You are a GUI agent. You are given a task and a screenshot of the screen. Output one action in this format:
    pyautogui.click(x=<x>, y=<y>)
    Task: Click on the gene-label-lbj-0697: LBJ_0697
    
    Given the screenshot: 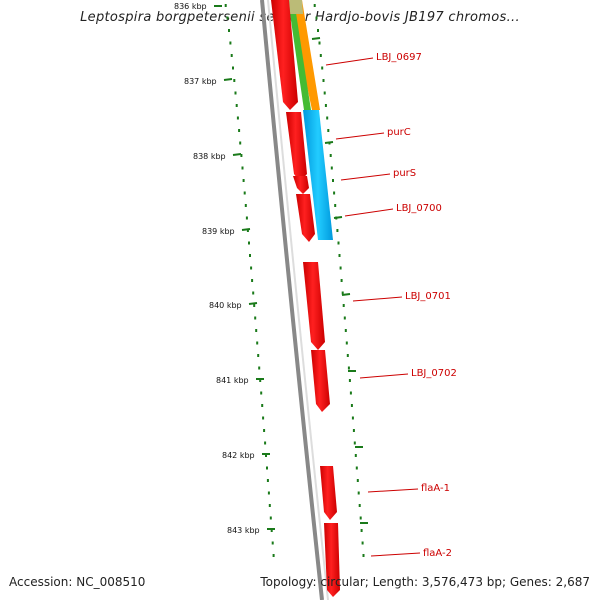 What is the action you would take?
    pyautogui.click(x=399, y=57)
    